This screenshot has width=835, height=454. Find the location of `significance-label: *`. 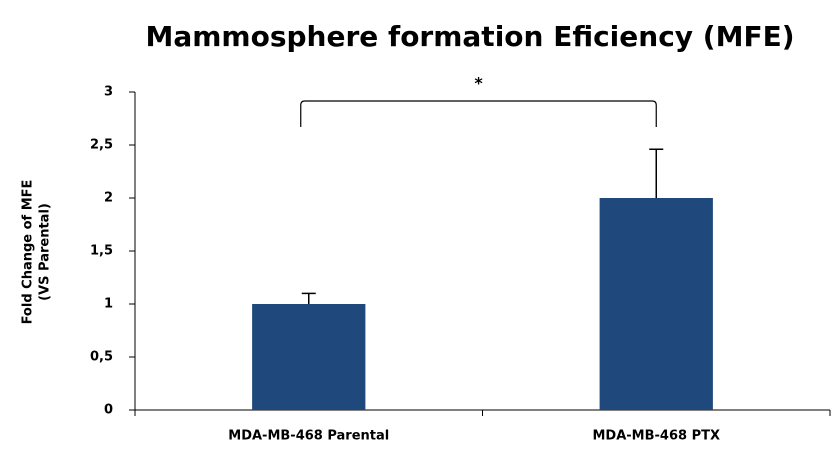

significance-label: * is located at coordinates (478, 83).